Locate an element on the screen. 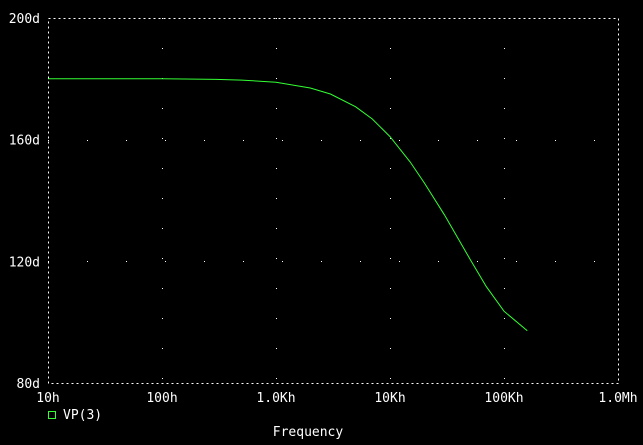 The width and height of the screenshot is (643, 445). y-tick-label: 160d is located at coordinates (24, 141).